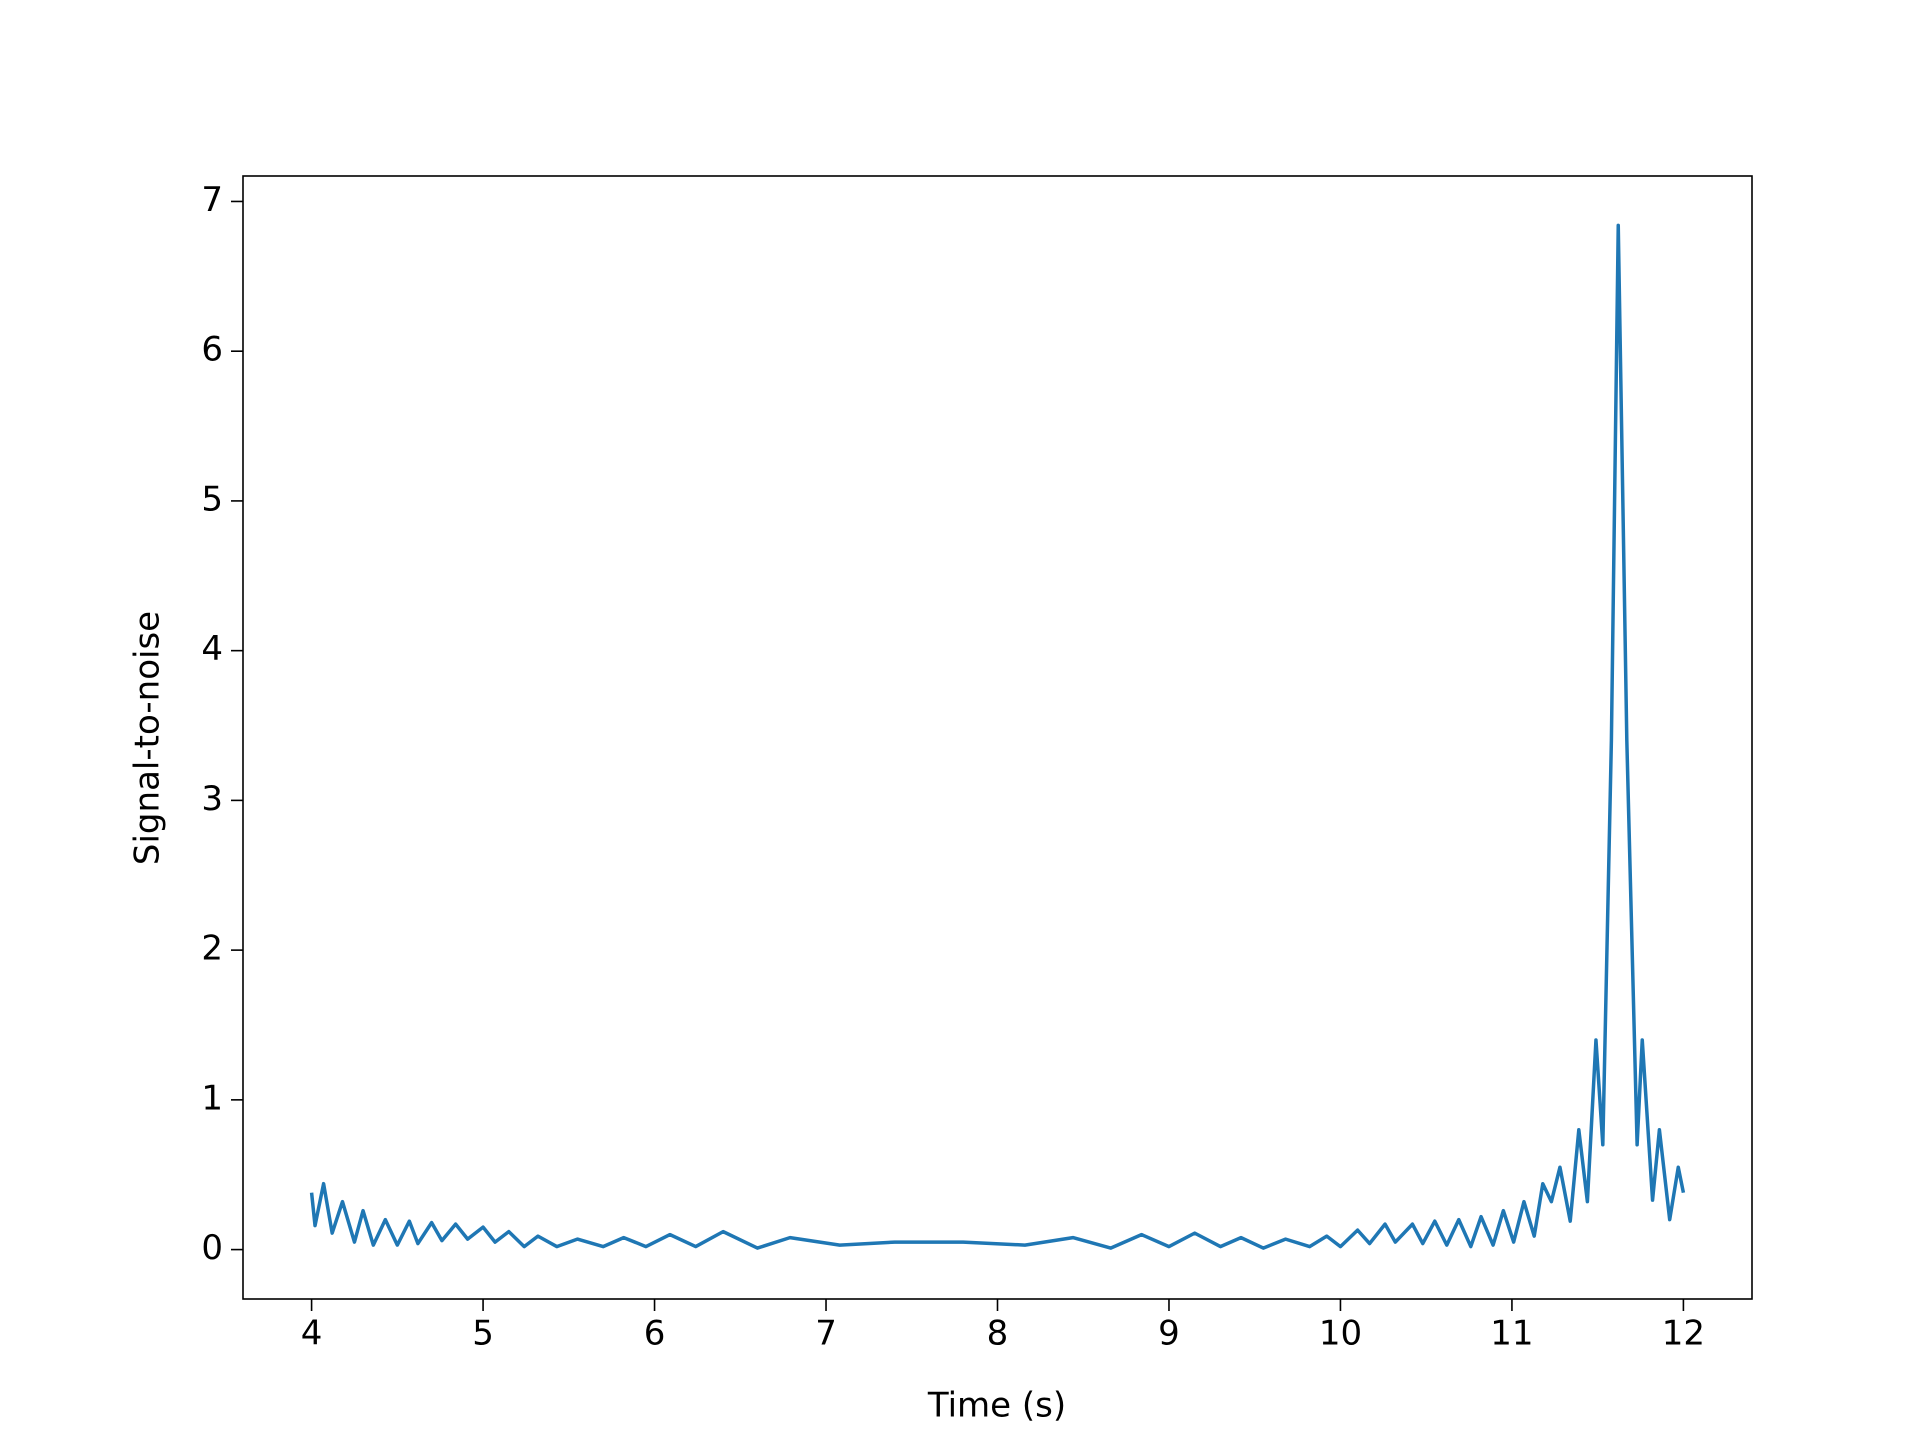  Describe the element at coordinates (998, 1334) in the screenshot. I see `x-tick-label: 8` at that location.